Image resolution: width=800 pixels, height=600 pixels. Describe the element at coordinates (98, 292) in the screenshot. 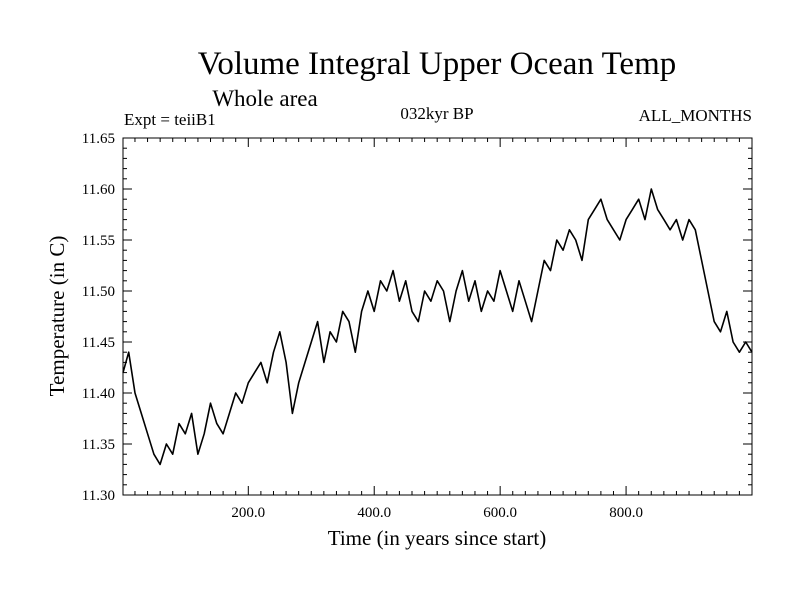

I see `y-tick-label: 11.50` at that location.